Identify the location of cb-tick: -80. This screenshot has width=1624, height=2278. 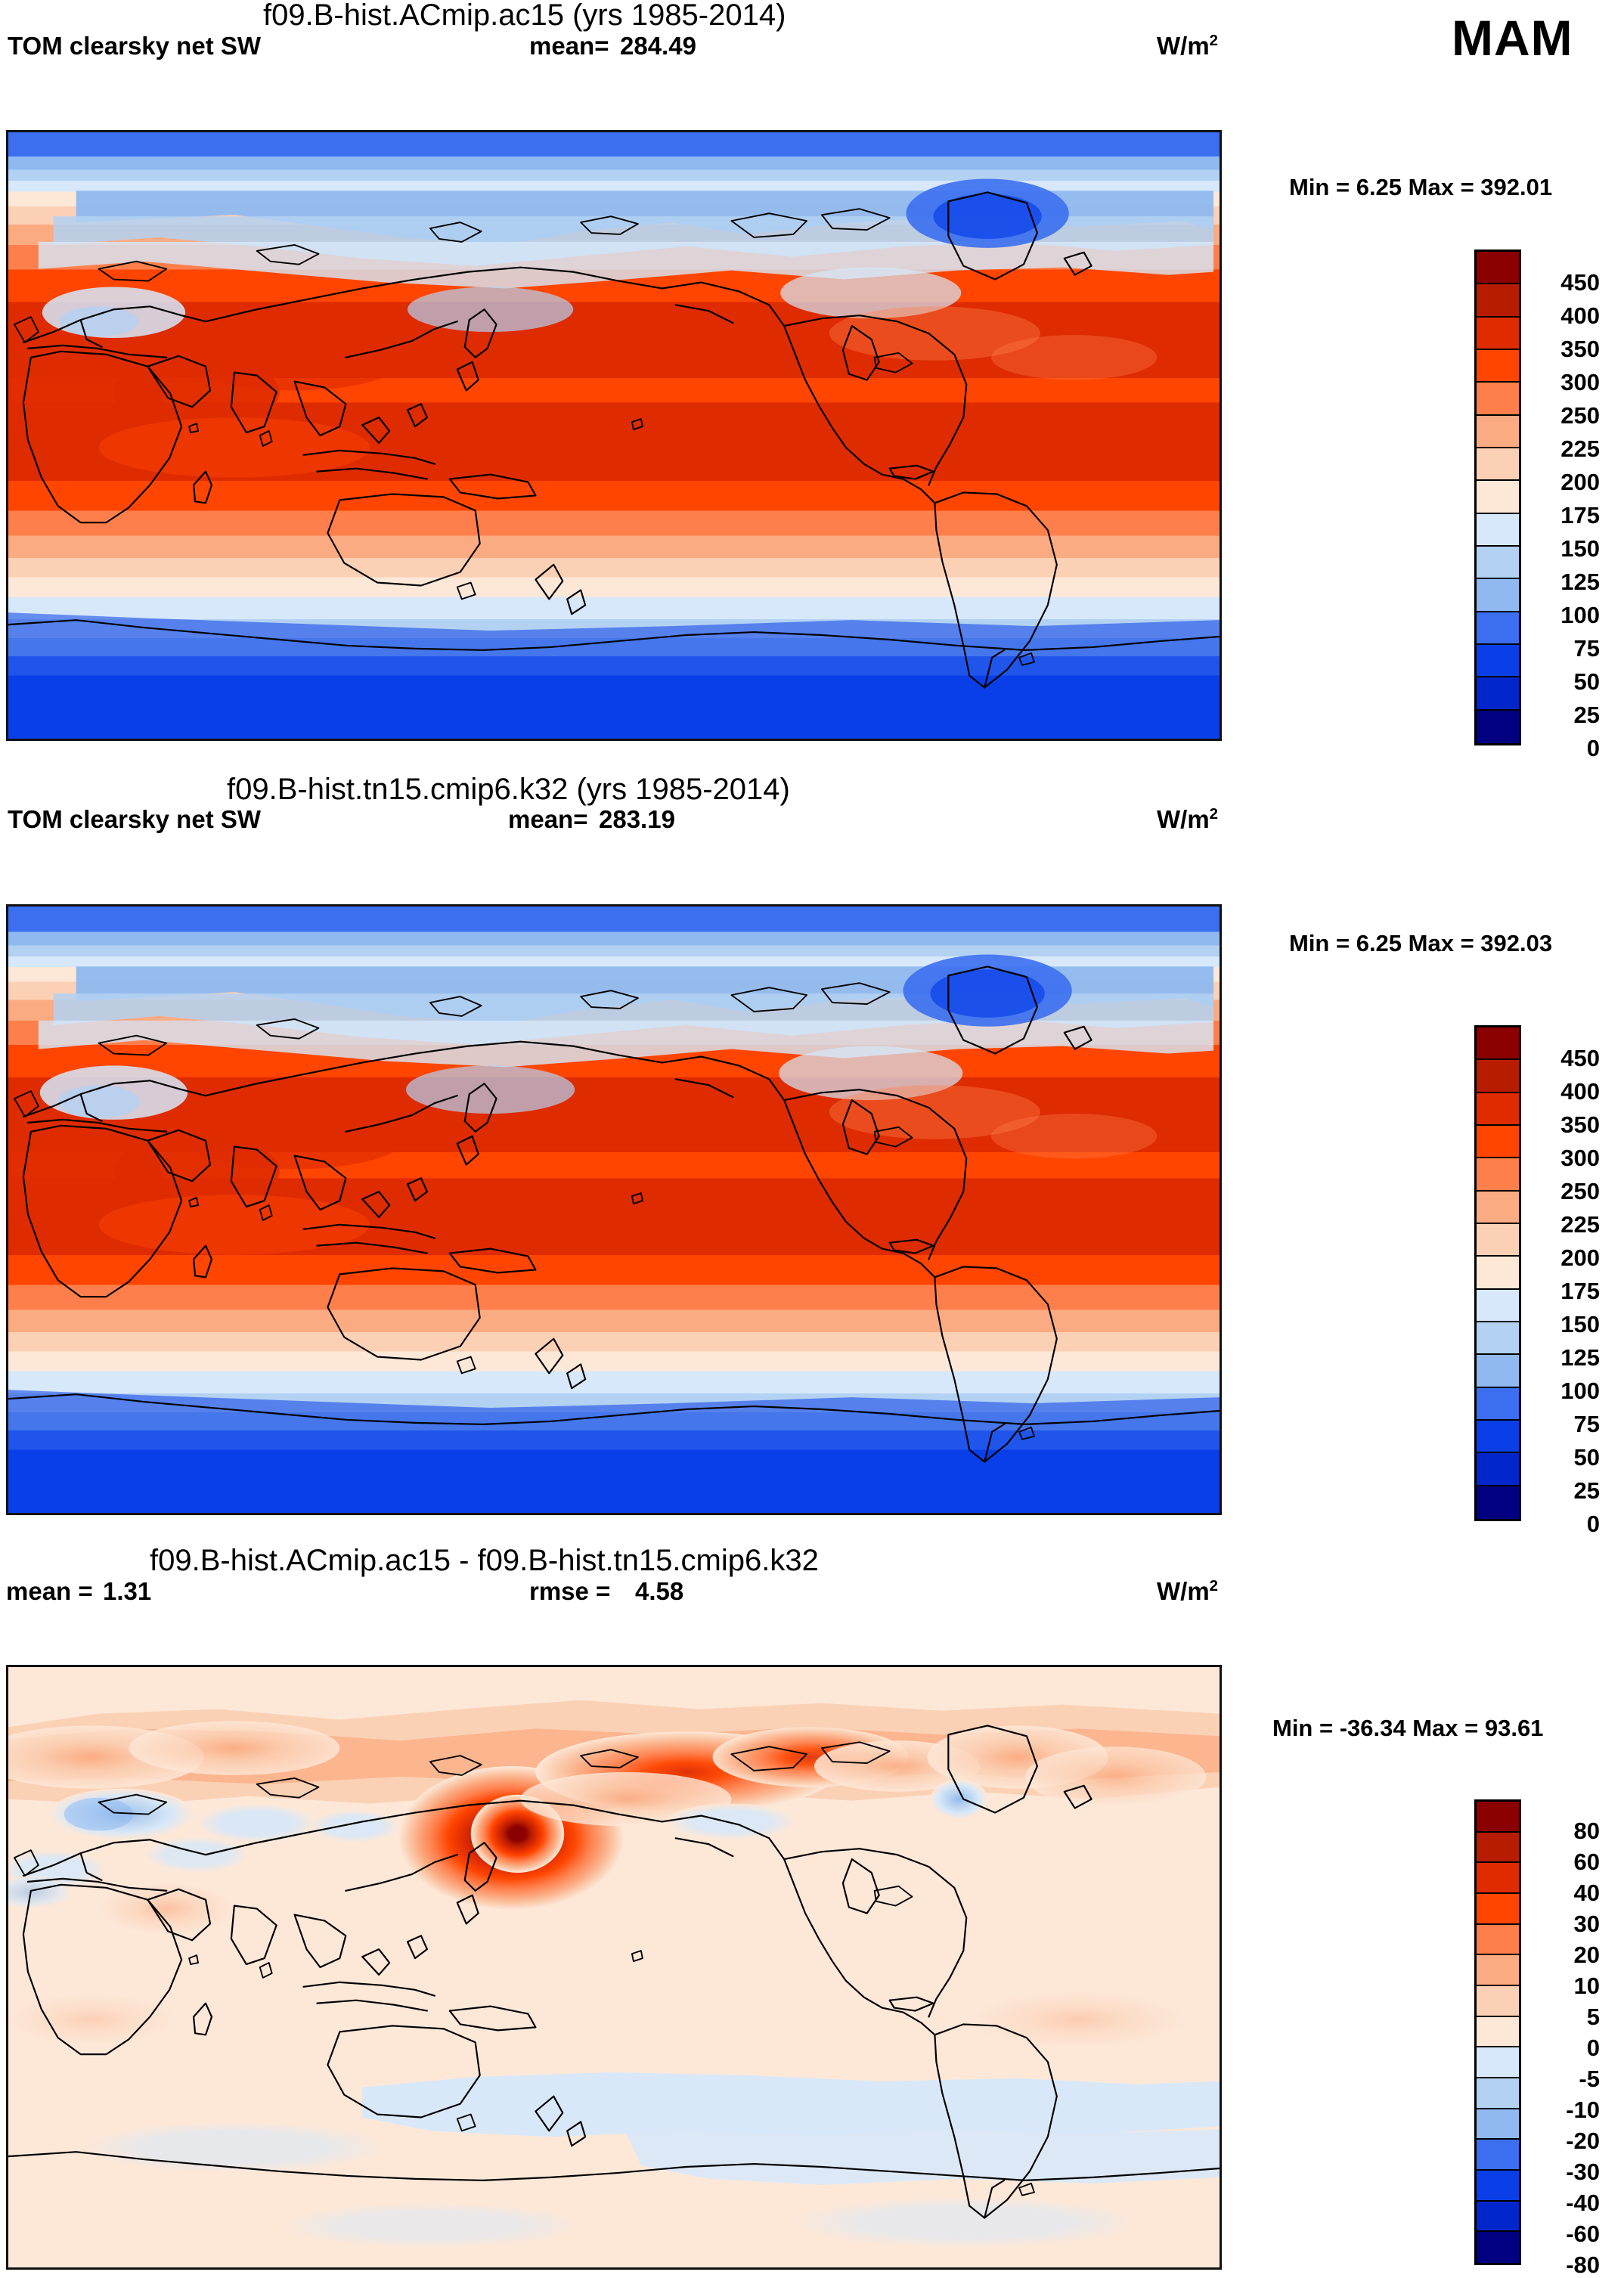
(1583, 2265).